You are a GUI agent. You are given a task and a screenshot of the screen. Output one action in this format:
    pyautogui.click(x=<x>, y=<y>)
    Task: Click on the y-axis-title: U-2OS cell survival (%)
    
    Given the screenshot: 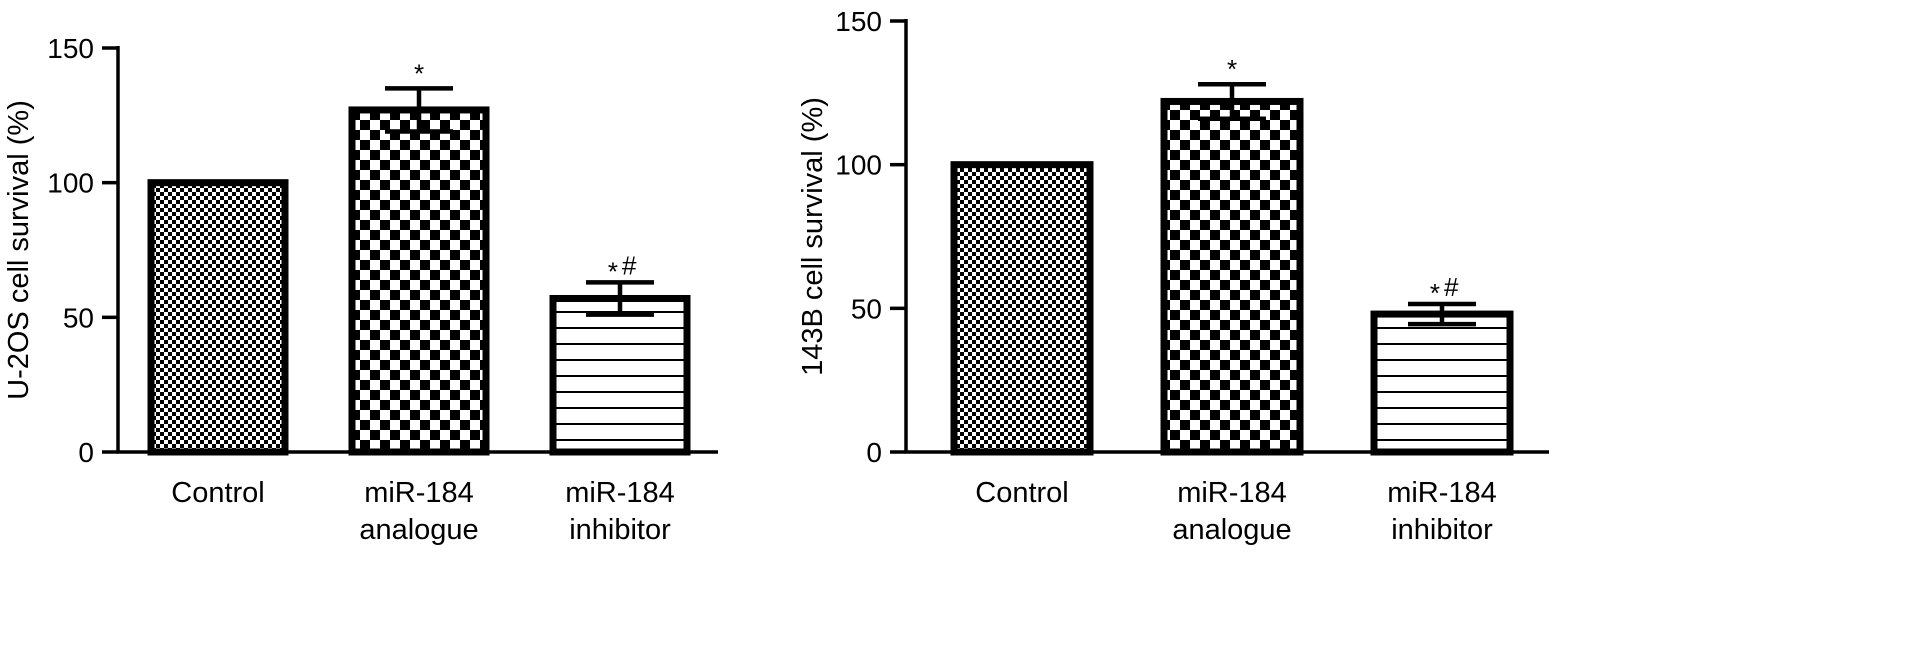 What is the action you would take?
    pyautogui.click(x=19, y=250)
    